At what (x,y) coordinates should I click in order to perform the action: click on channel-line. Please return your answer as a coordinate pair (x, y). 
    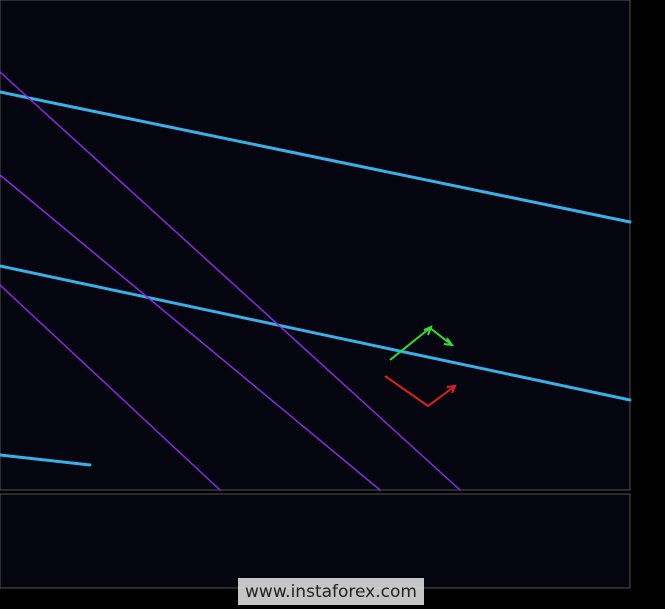
    Looking at the image, I should click on (110, 387).